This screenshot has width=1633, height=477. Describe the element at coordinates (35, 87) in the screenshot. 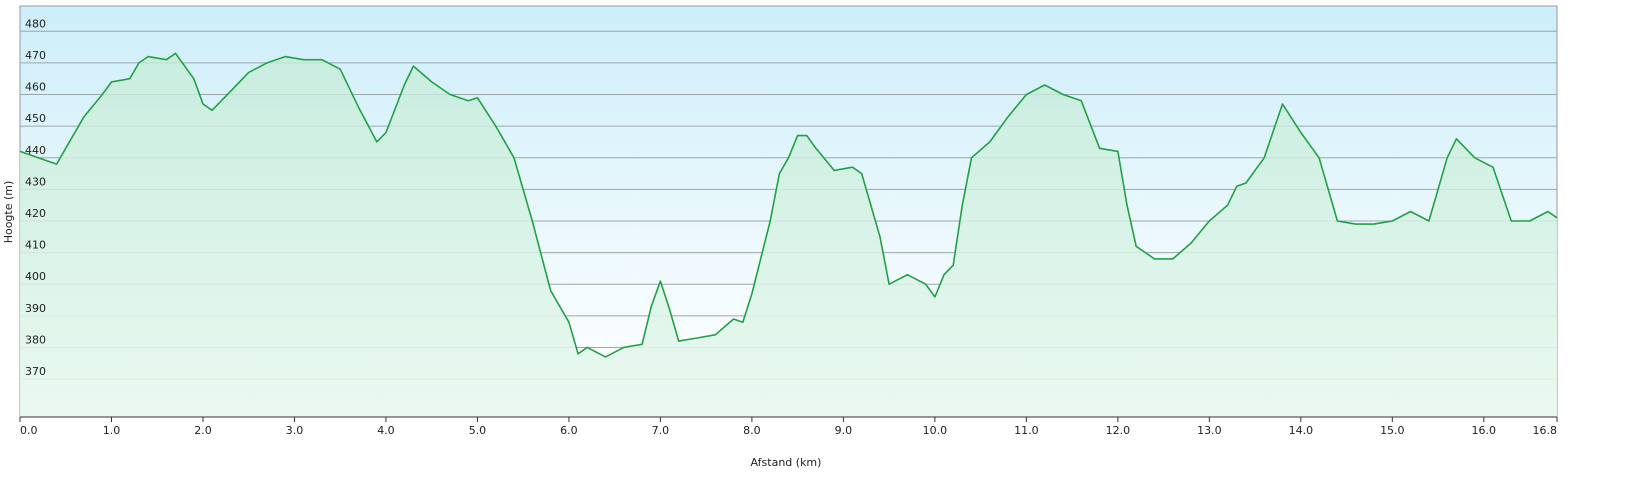

I see `y-tick-label: 460` at that location.